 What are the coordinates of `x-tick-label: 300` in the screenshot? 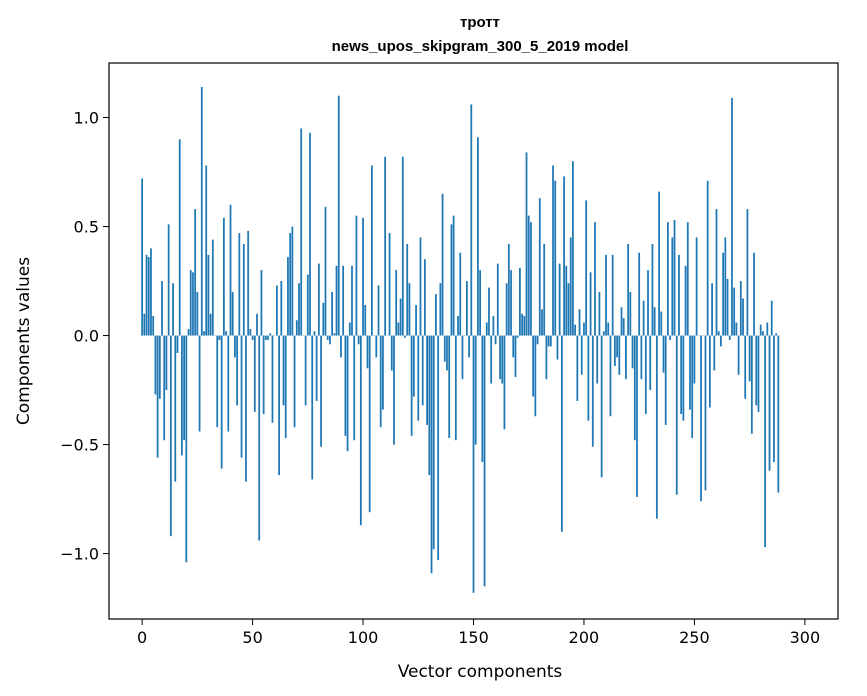 It's located at (805, 637).